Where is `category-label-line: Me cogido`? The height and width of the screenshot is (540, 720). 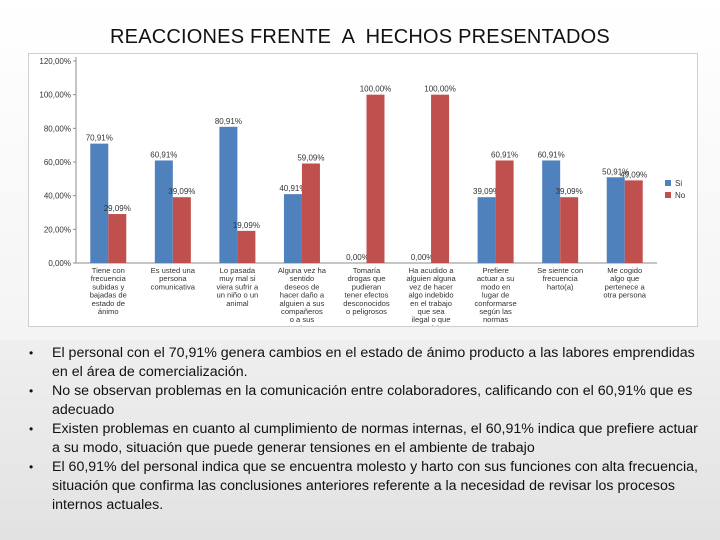 category-label-line: Me cogido is located at coordinates (624, 270).